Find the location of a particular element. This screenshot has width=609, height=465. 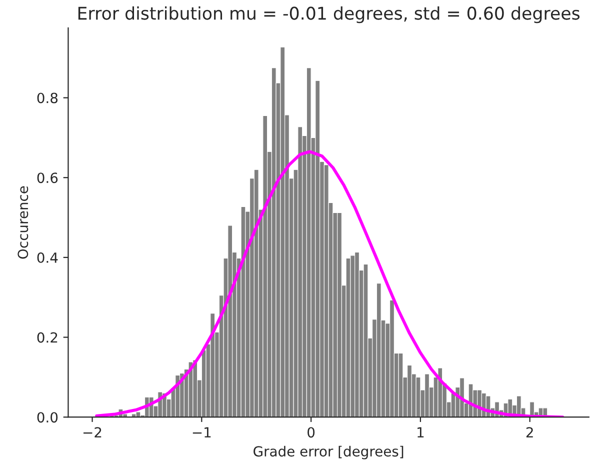

y-tick-label: 0.2 is located at coordinates (47, 337).